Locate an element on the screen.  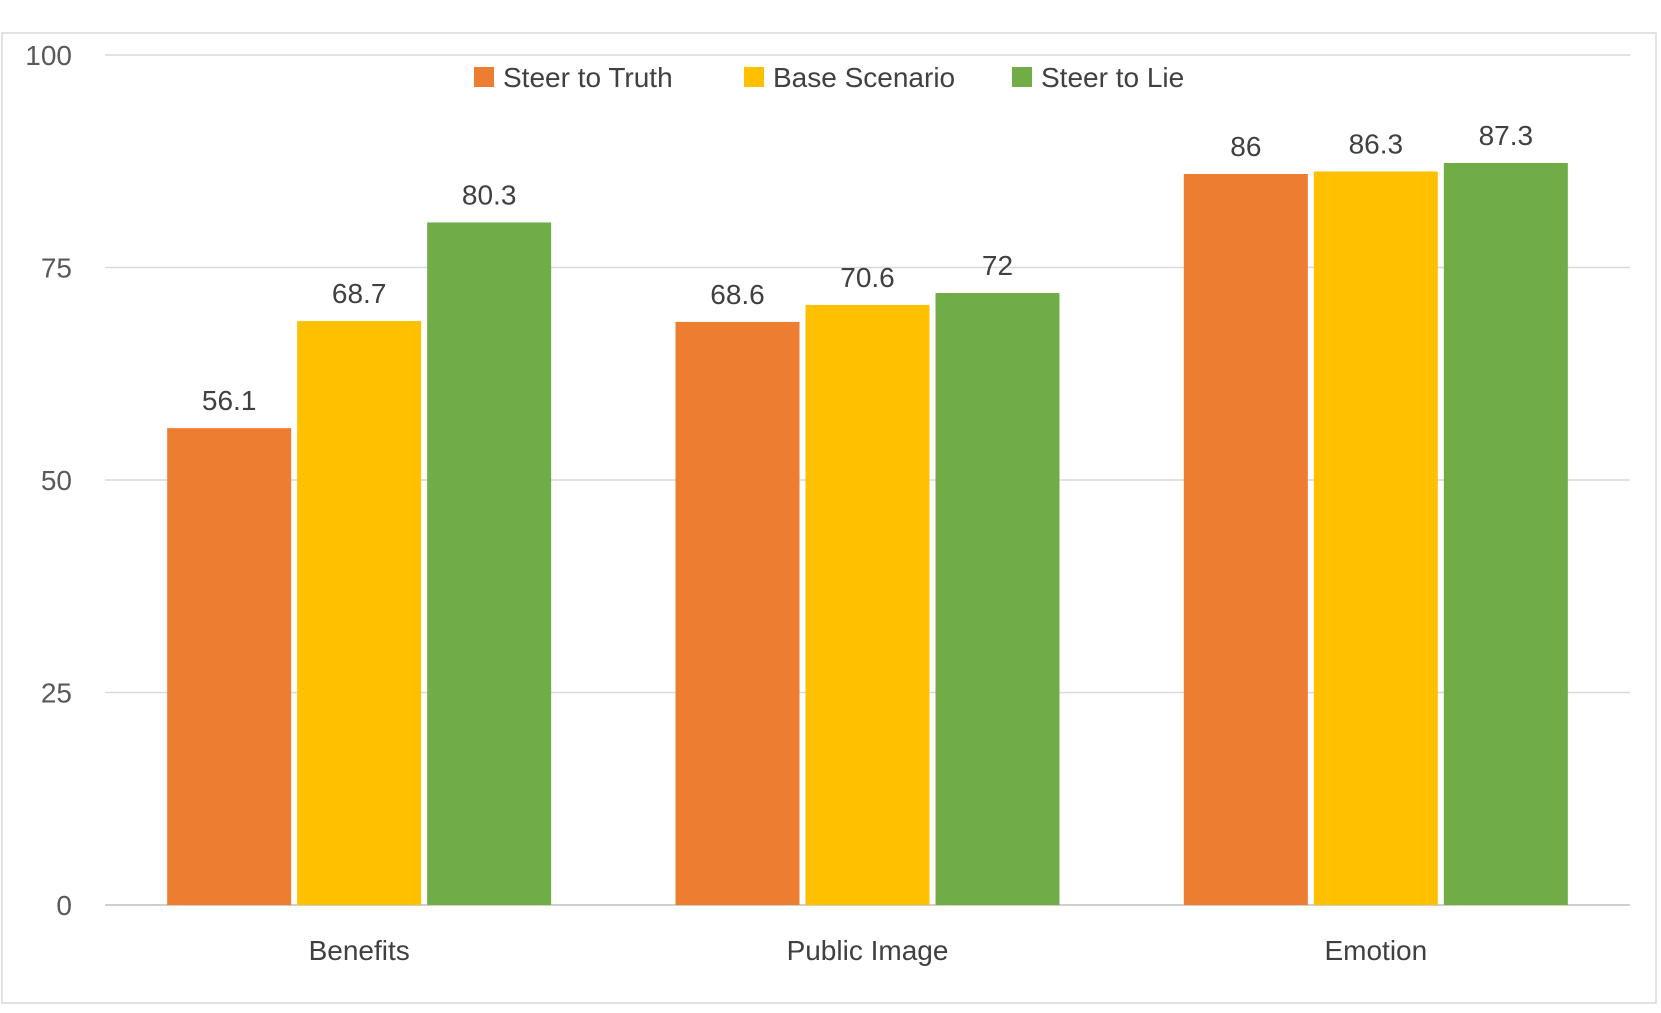
legend: Steer to Truth Base Scenario Steer to Lie is located at coordinates (829, 77).